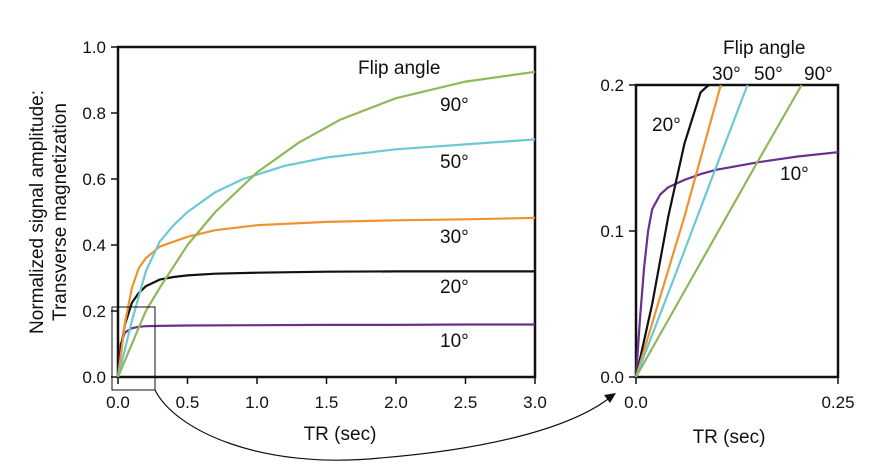 This screenshot has width=879, height=473. I want to click on main-x-tick-label: 3.0, so click(535, 402).